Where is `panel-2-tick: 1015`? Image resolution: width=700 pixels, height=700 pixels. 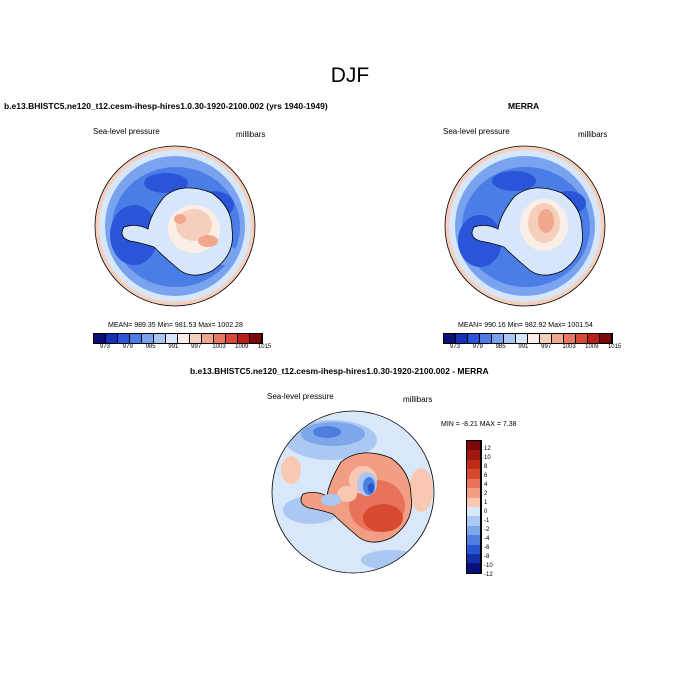
panel-2-tick: 1015 is located at coordinates (614, 347).